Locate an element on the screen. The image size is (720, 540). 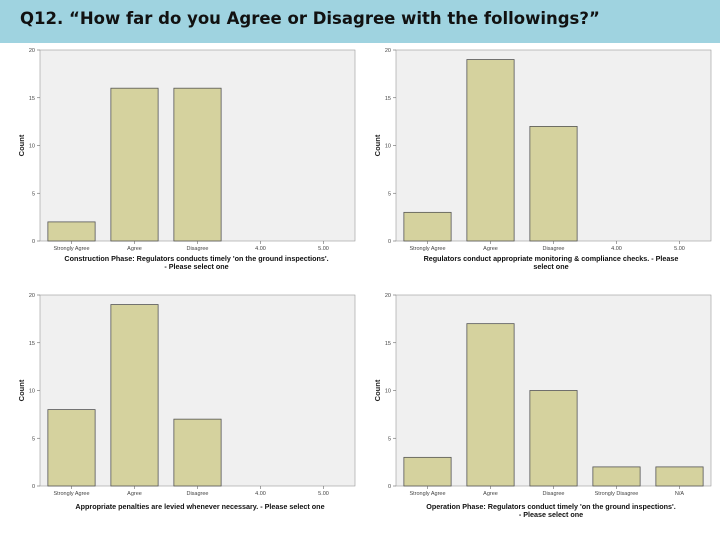
x-tick-label: N/A is located at coordinates (680, 494).